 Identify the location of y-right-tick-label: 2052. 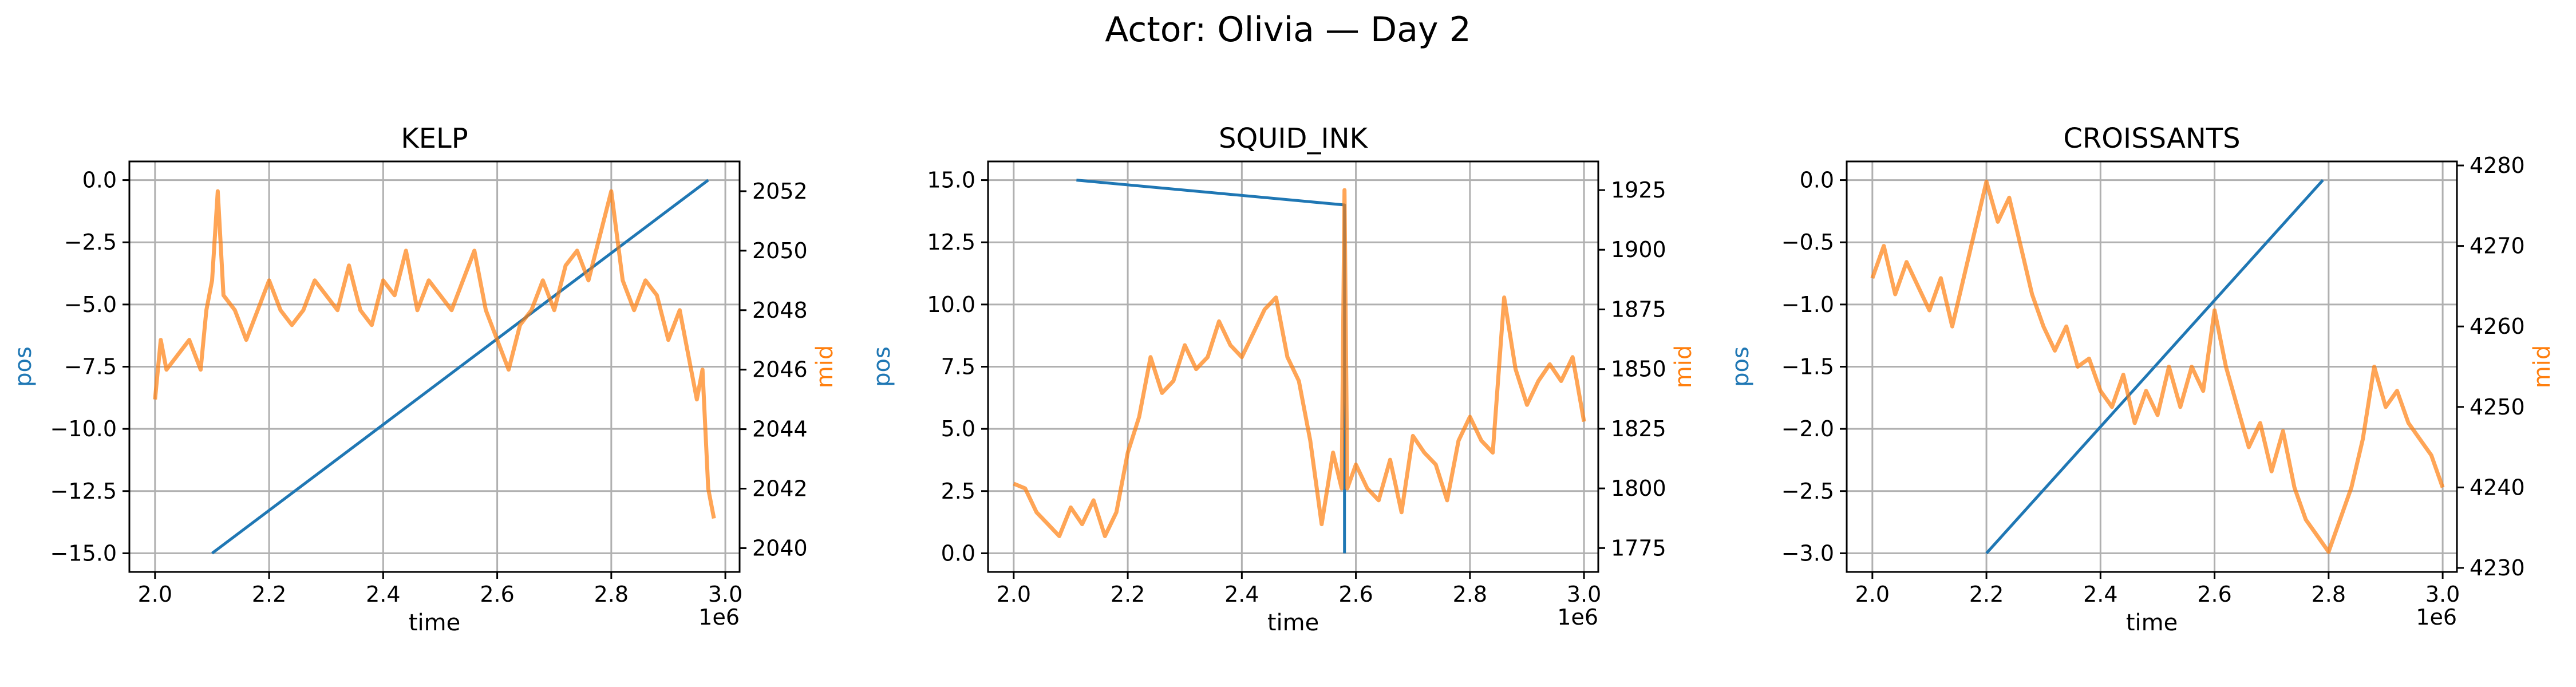
(780, 191).